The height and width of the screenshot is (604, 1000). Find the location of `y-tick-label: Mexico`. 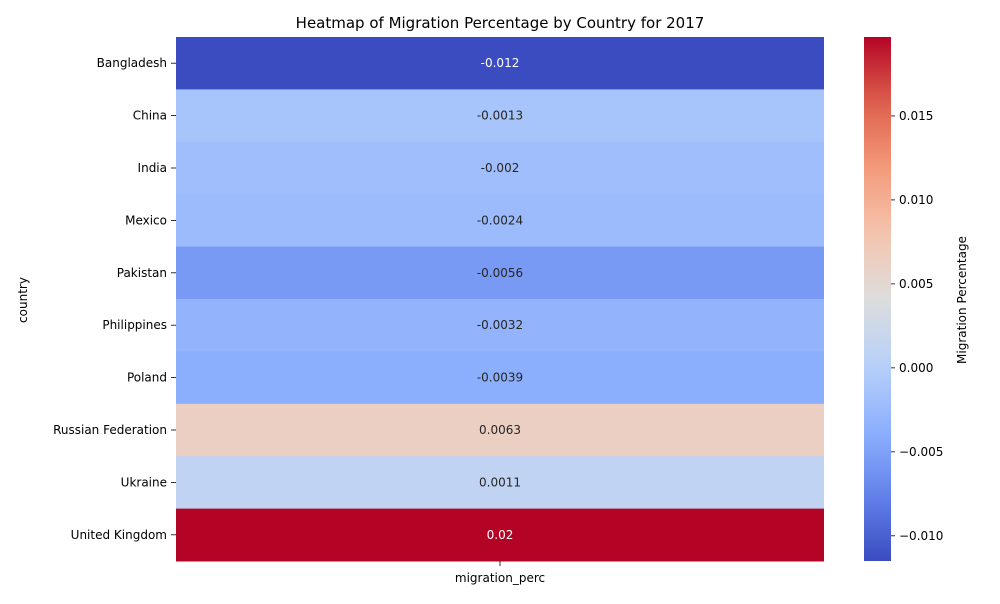

y-tick-label: Mexico is located at coordinates (146, 220).